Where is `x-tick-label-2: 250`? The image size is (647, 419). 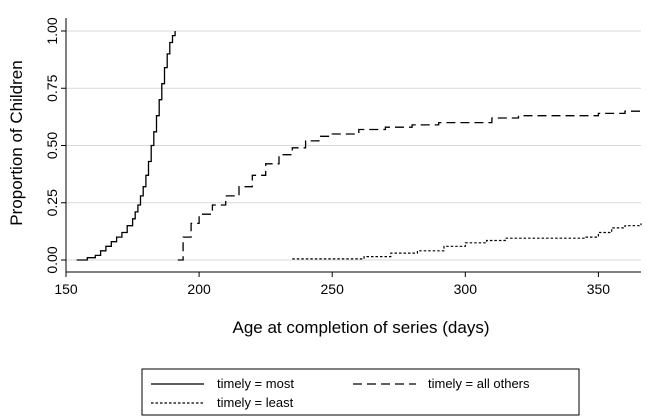
x-tick-label-2: 250 is located at coordinates (333, 289).